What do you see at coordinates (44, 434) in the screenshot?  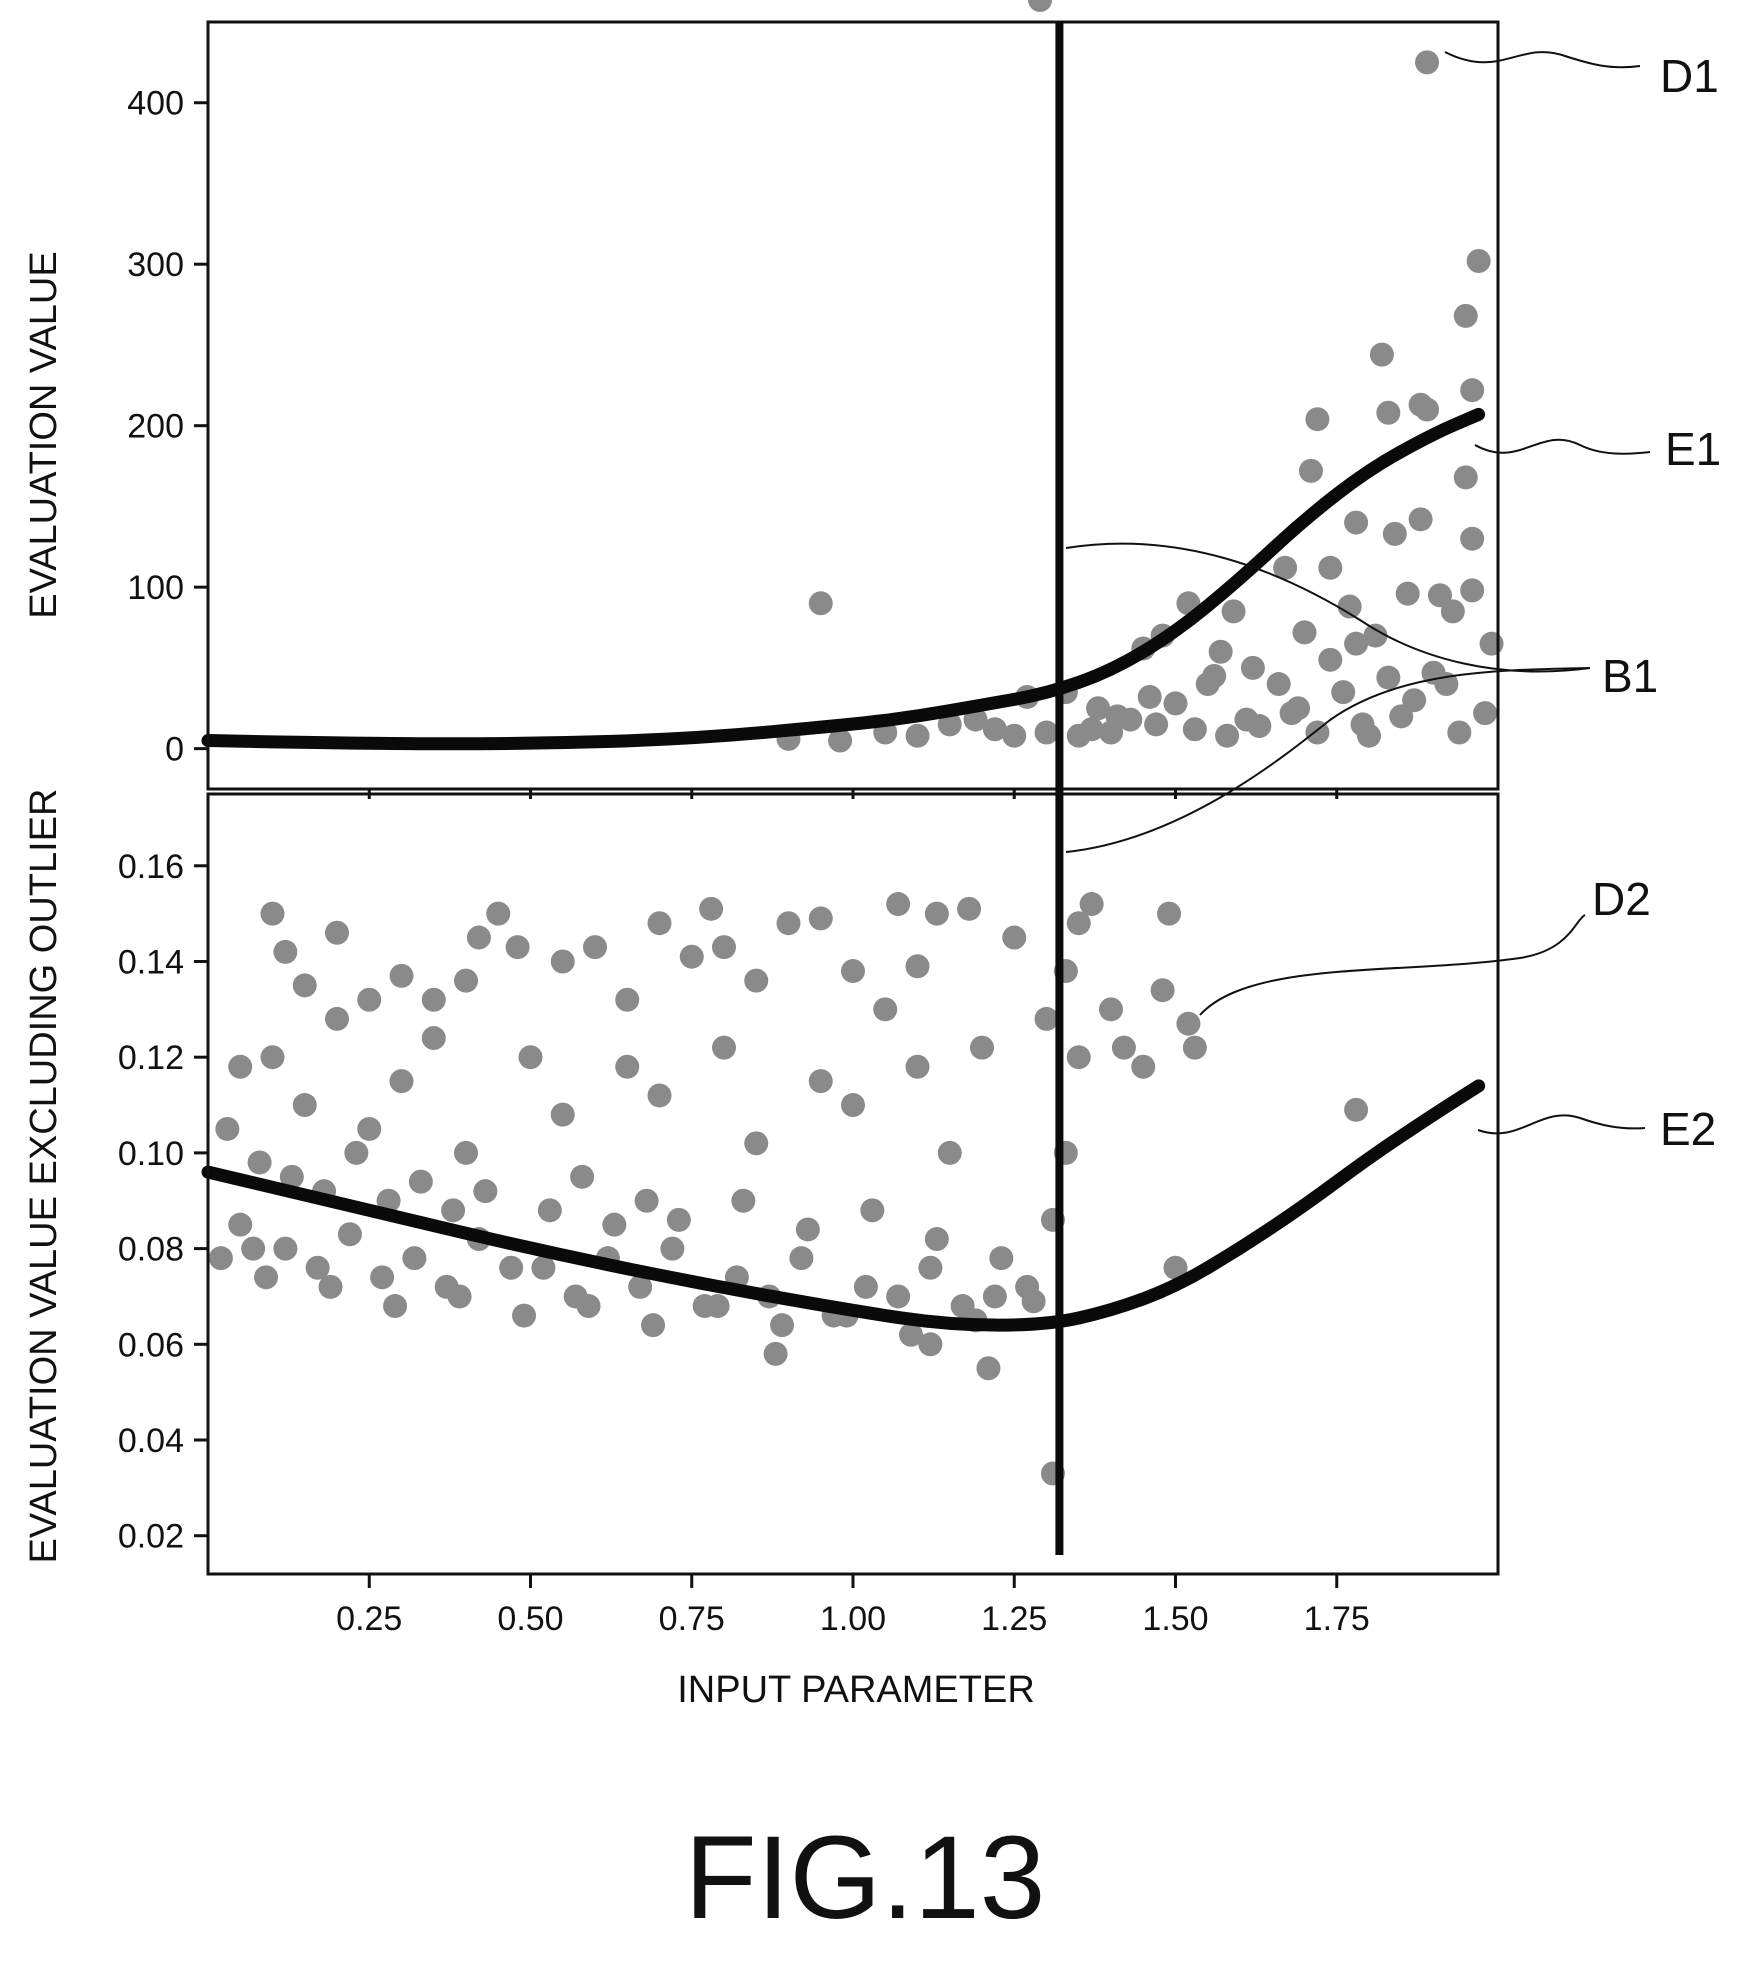 I see `top-y-axis-title: EVALUATION VALUE` at bounding box center [44, 434].